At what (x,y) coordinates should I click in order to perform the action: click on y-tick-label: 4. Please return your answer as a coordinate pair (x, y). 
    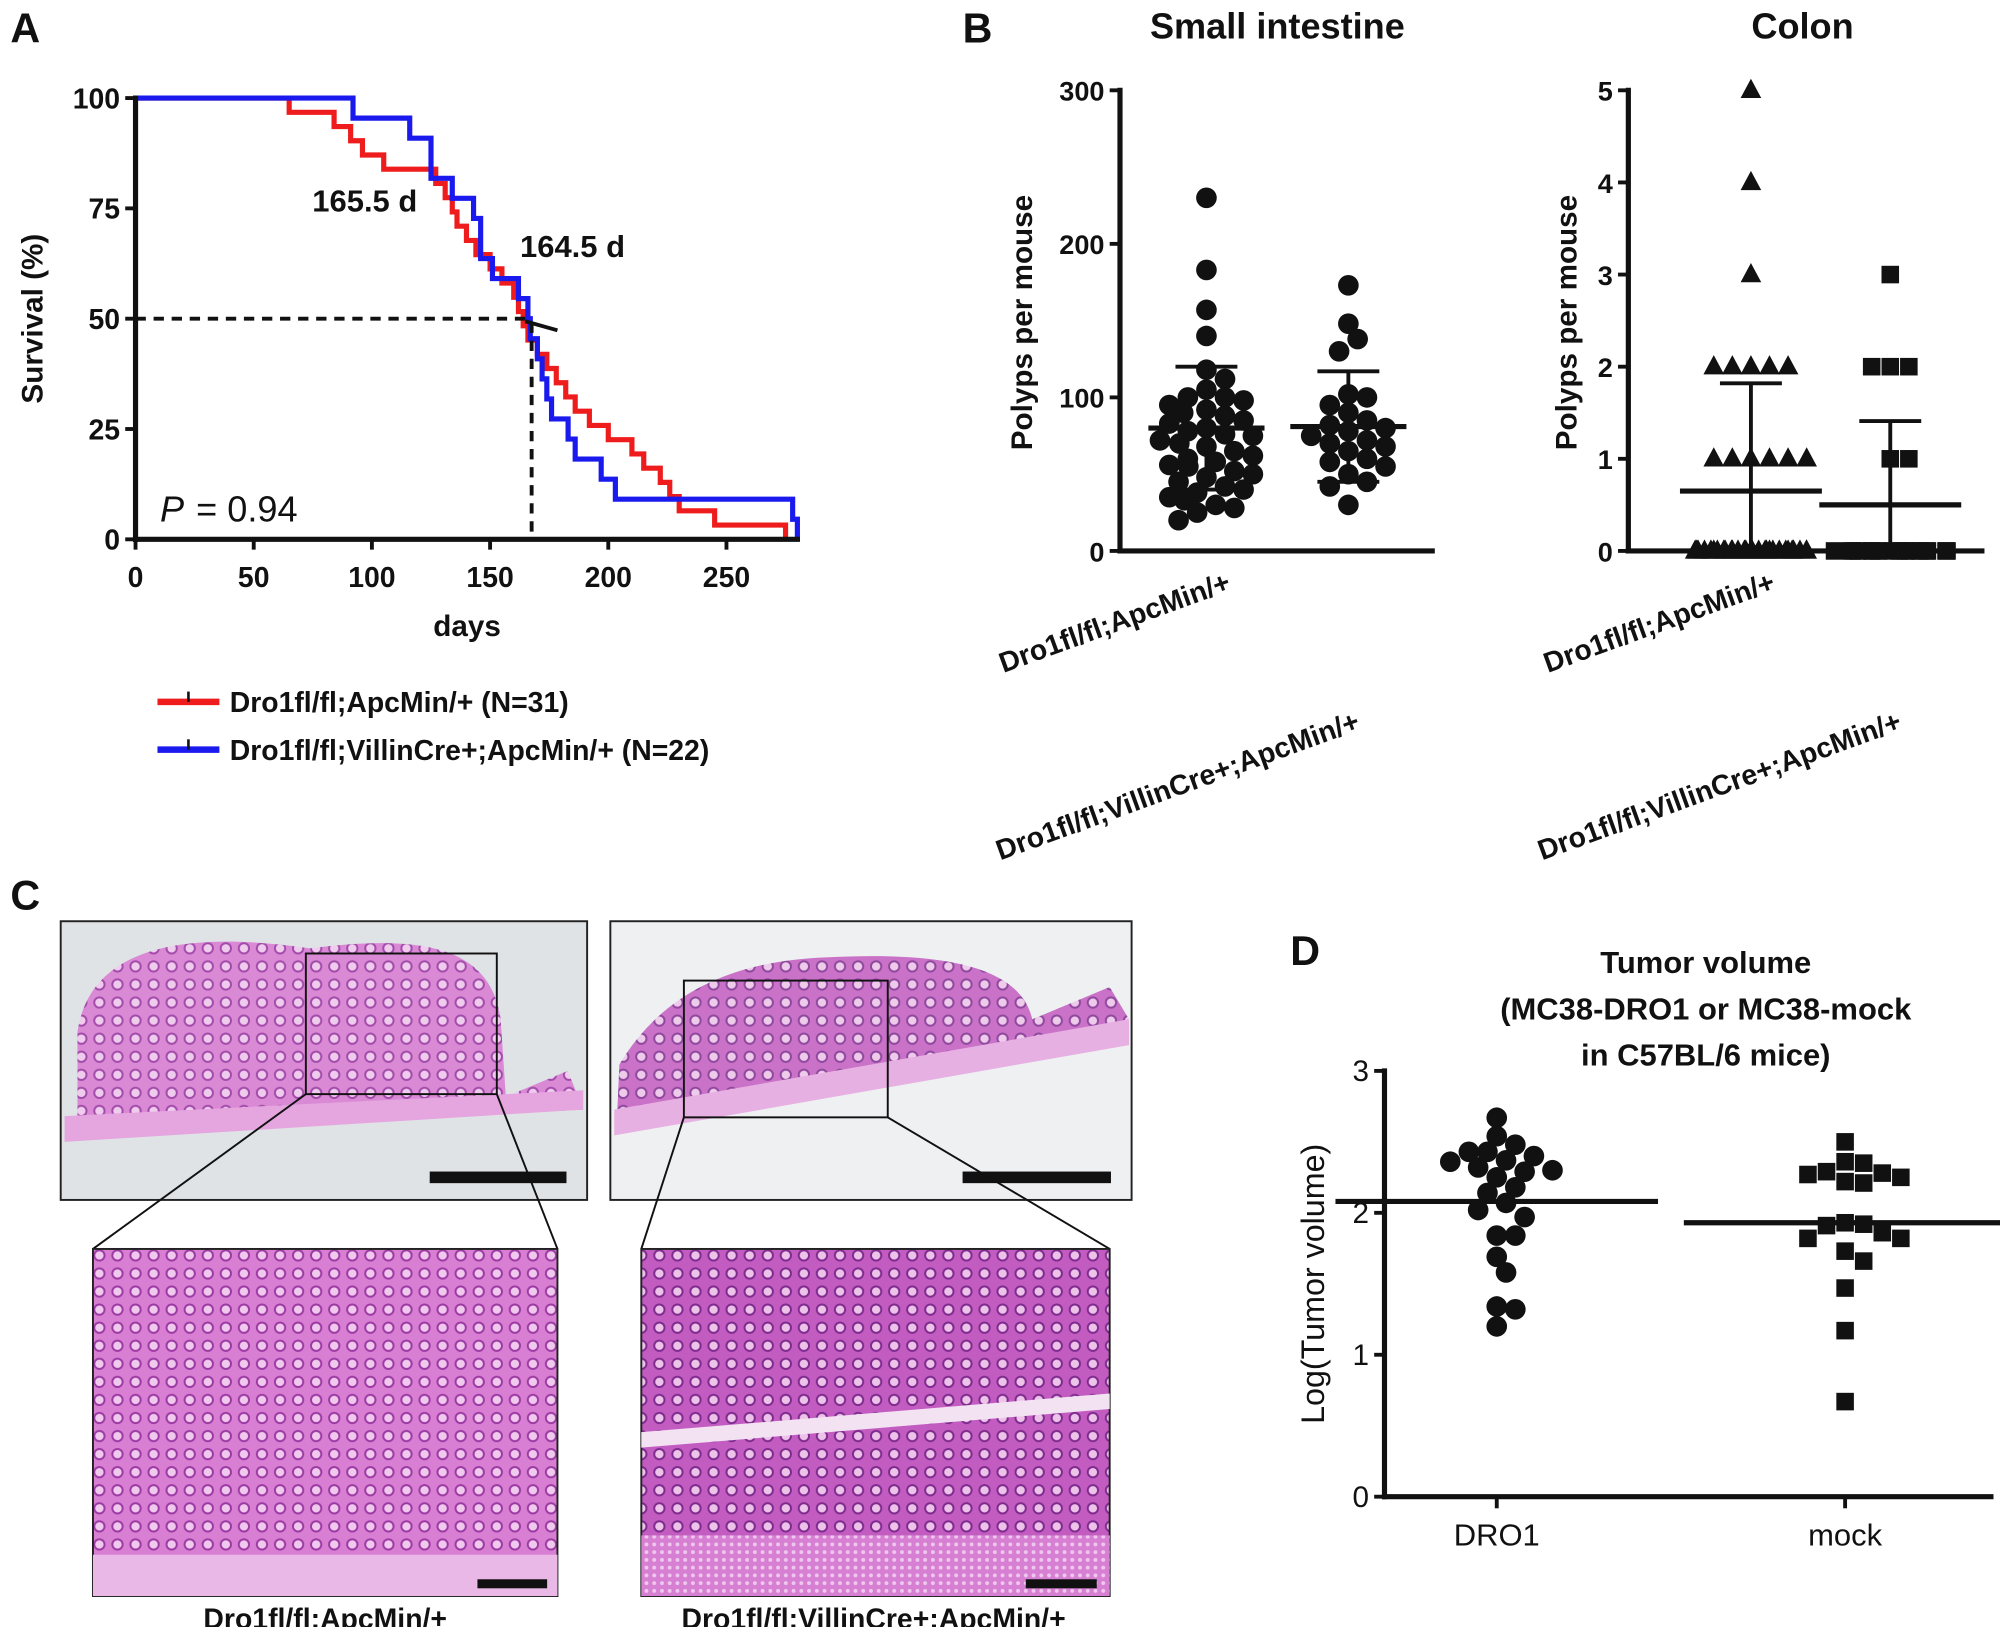
    Looking at the image, I should click on (1605, 183).